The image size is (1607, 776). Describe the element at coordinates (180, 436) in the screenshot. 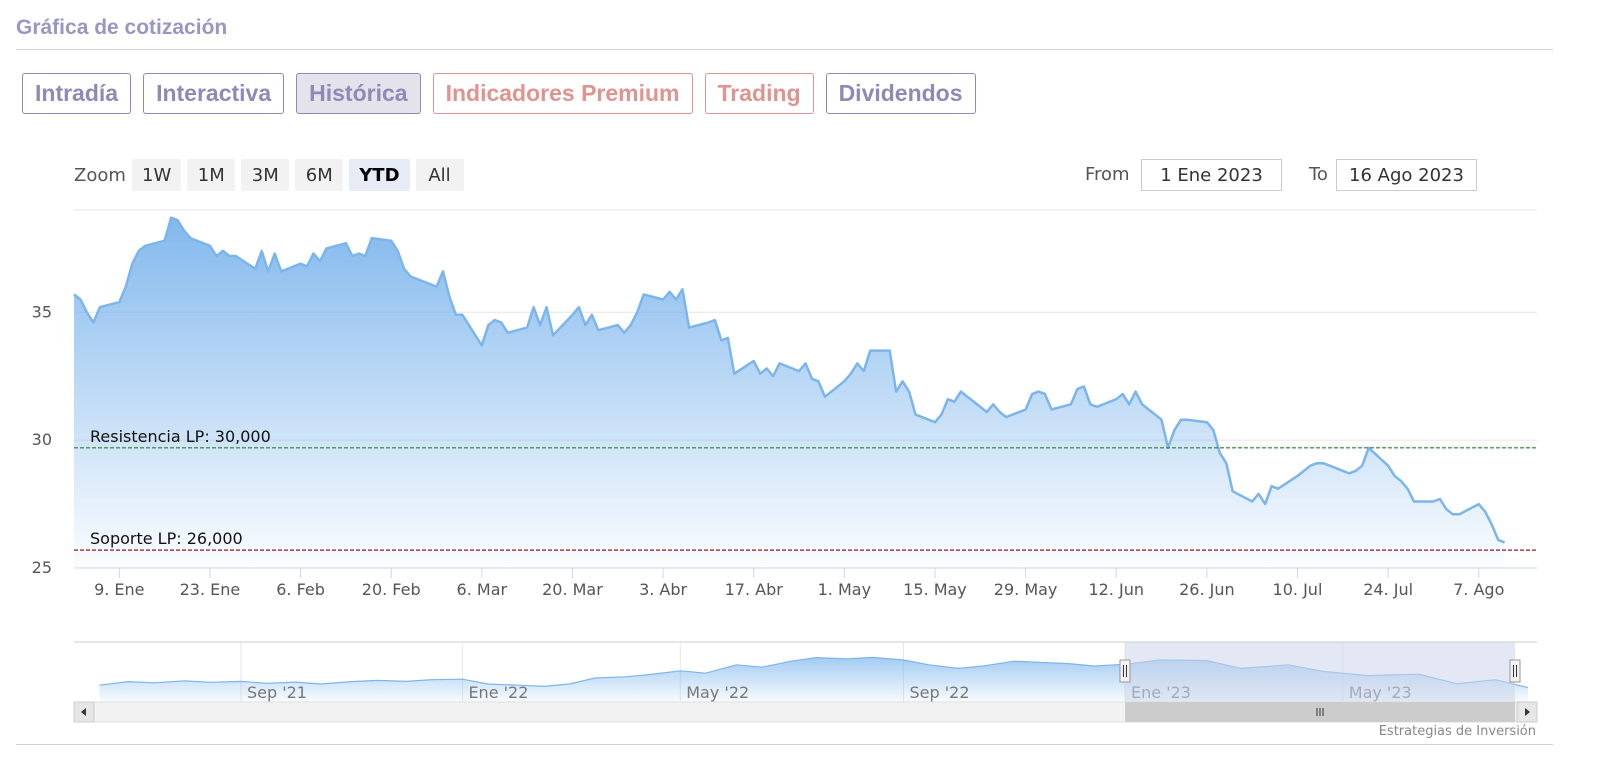

I see `resistance-label: Resistencia LP: 30,000` at that location.